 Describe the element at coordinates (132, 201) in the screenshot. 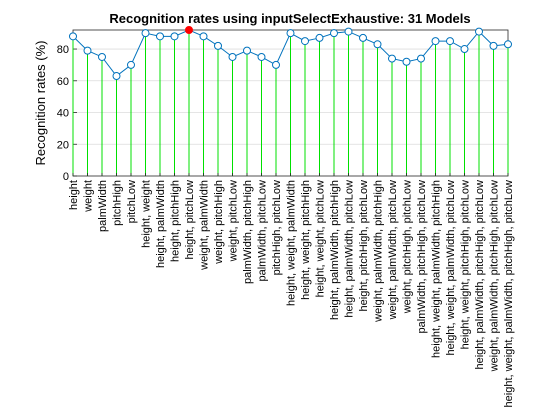

I see `x-tick-label: pitchLow` at that location.